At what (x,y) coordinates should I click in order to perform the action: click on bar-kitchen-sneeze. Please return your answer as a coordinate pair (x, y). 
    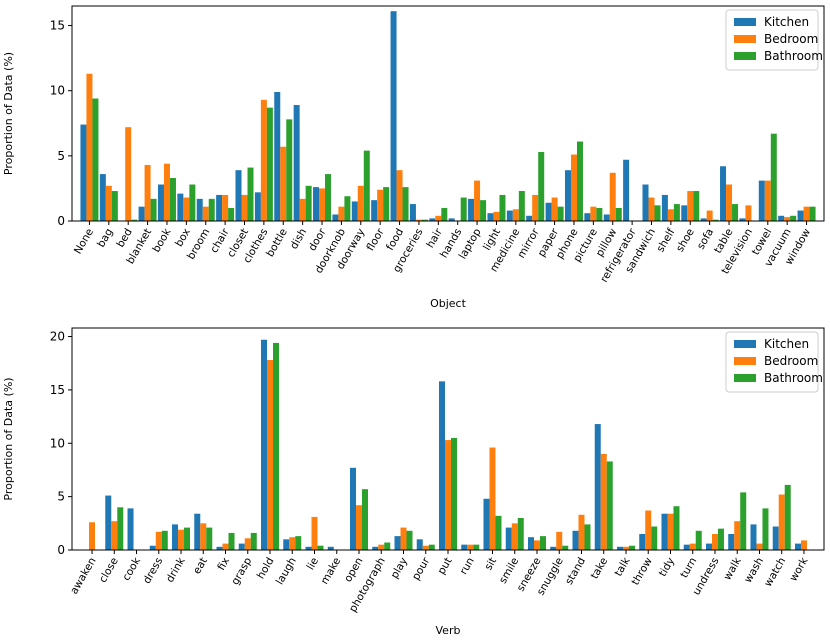
    Looking at the image, I should click on (530, 543).